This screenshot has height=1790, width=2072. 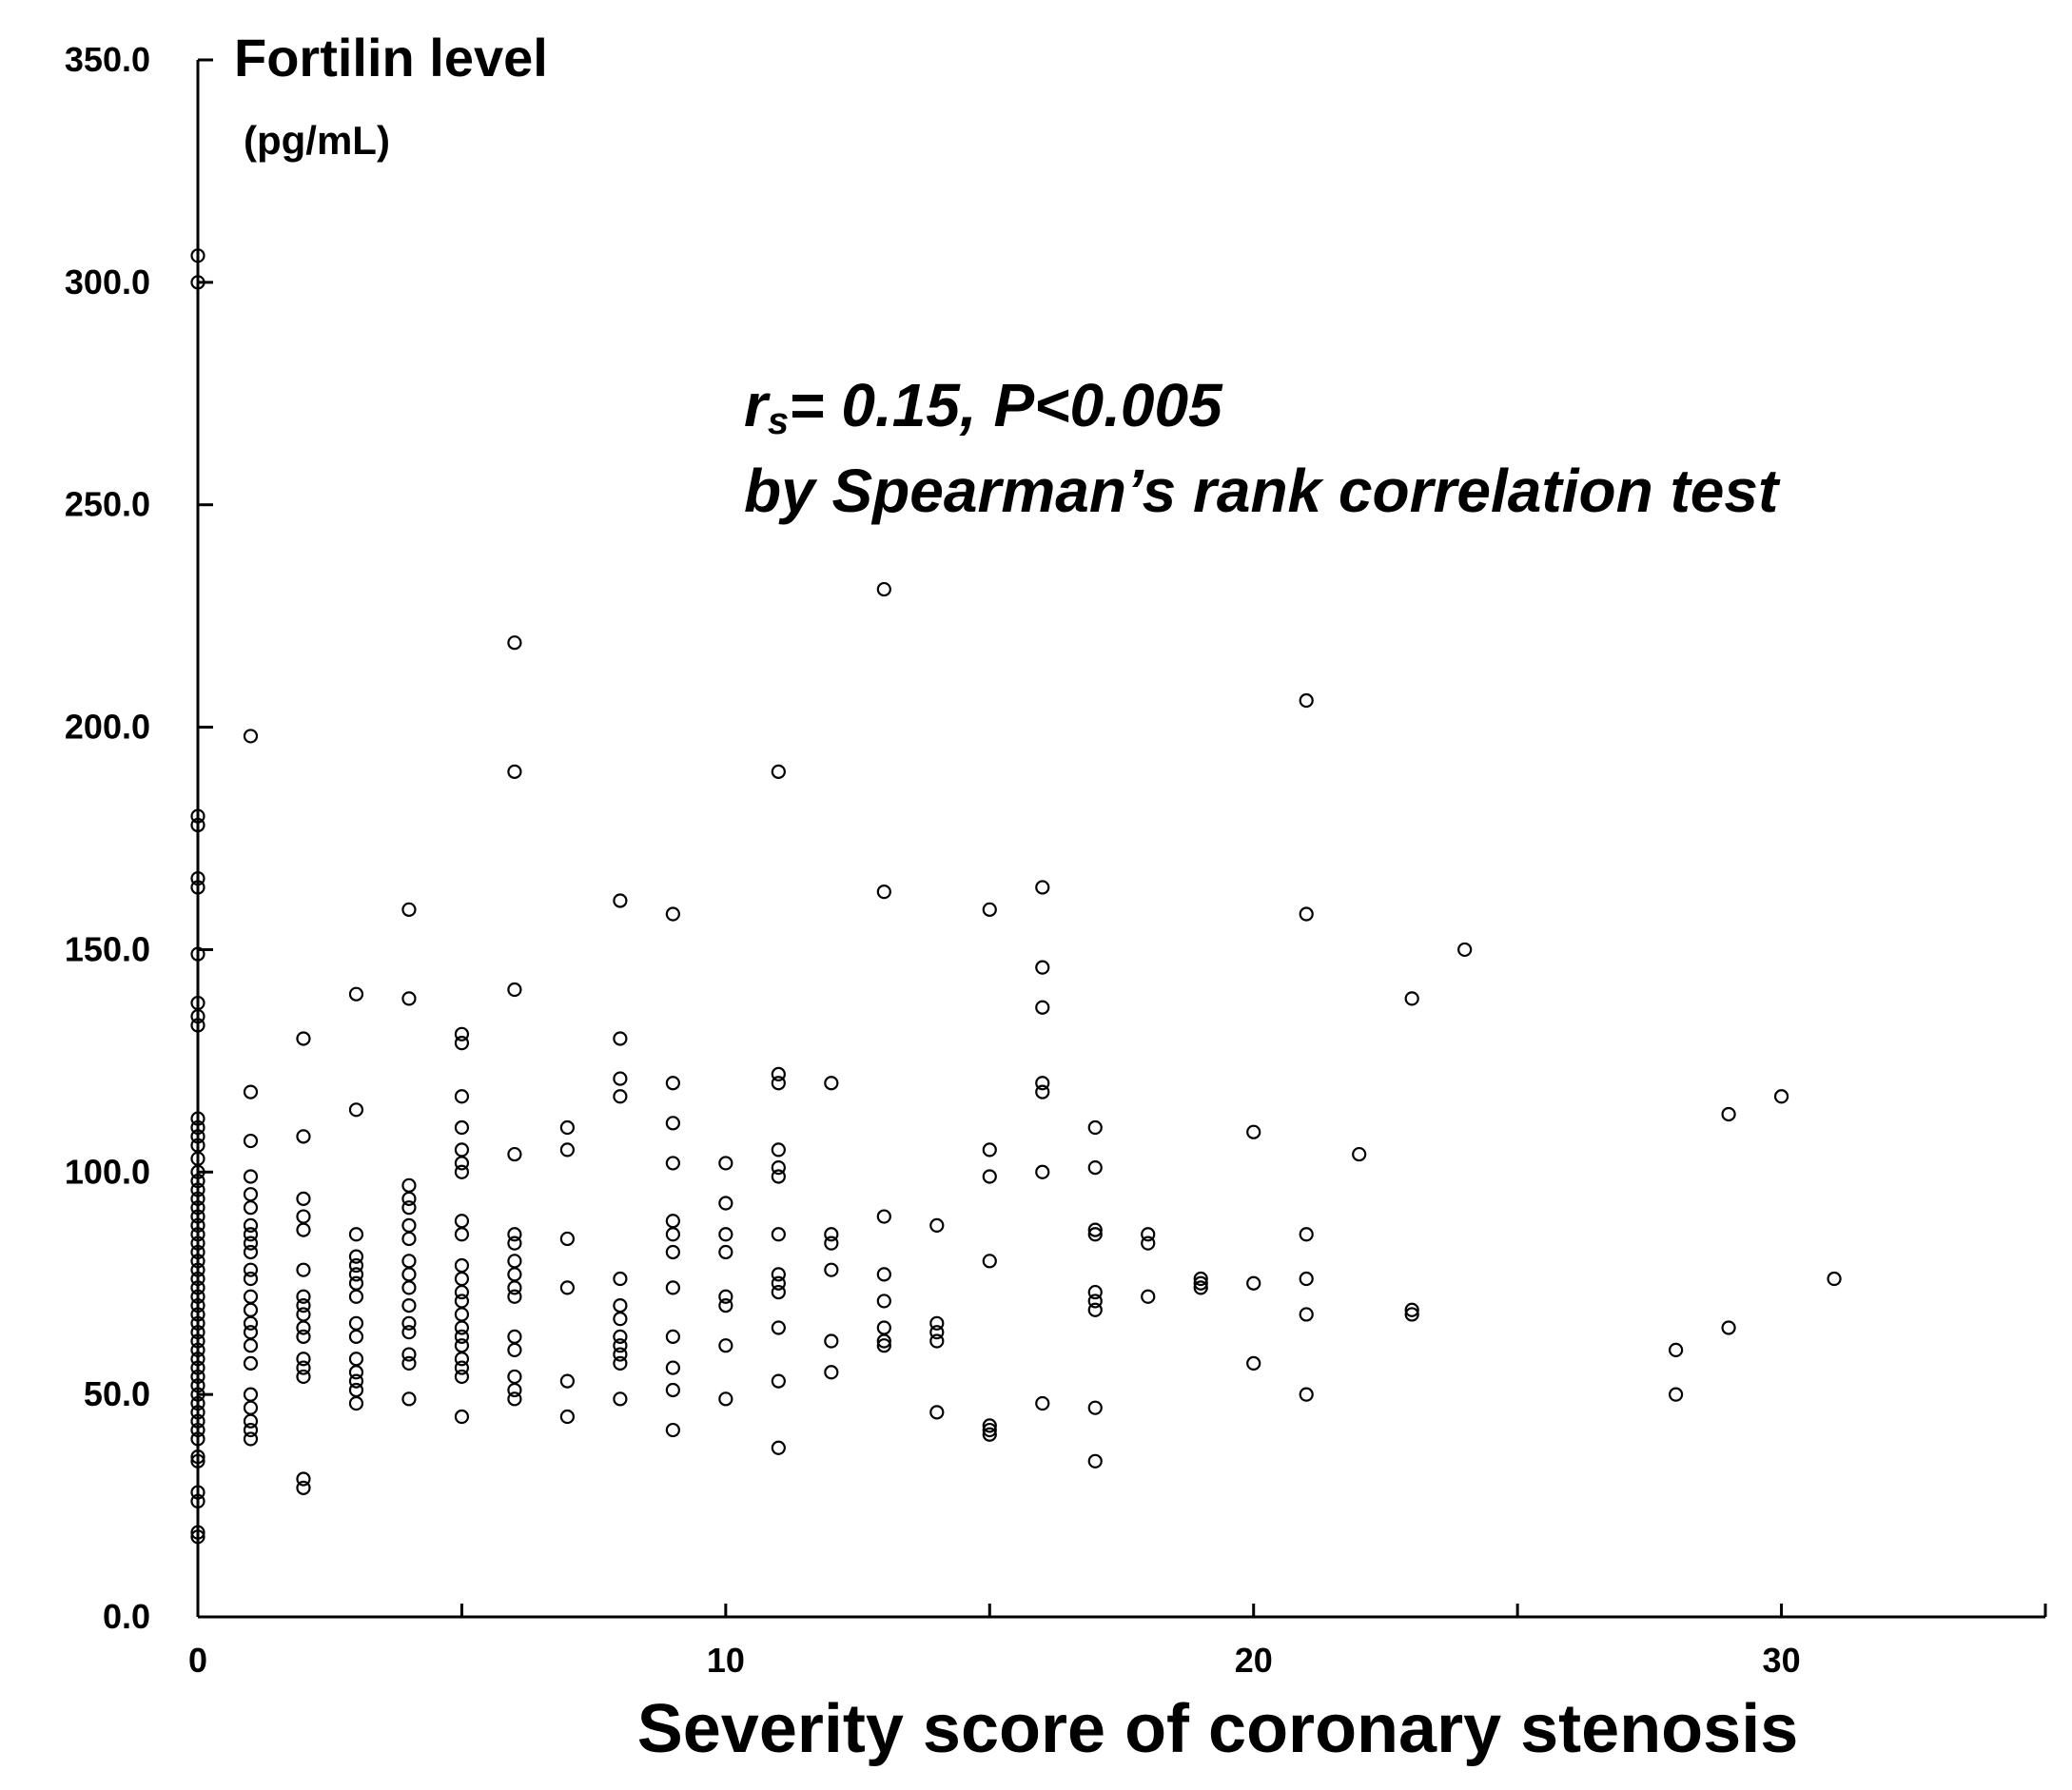 I want to click on y-axis-unit-label: (pg/mL), so click(x=317, y=140).